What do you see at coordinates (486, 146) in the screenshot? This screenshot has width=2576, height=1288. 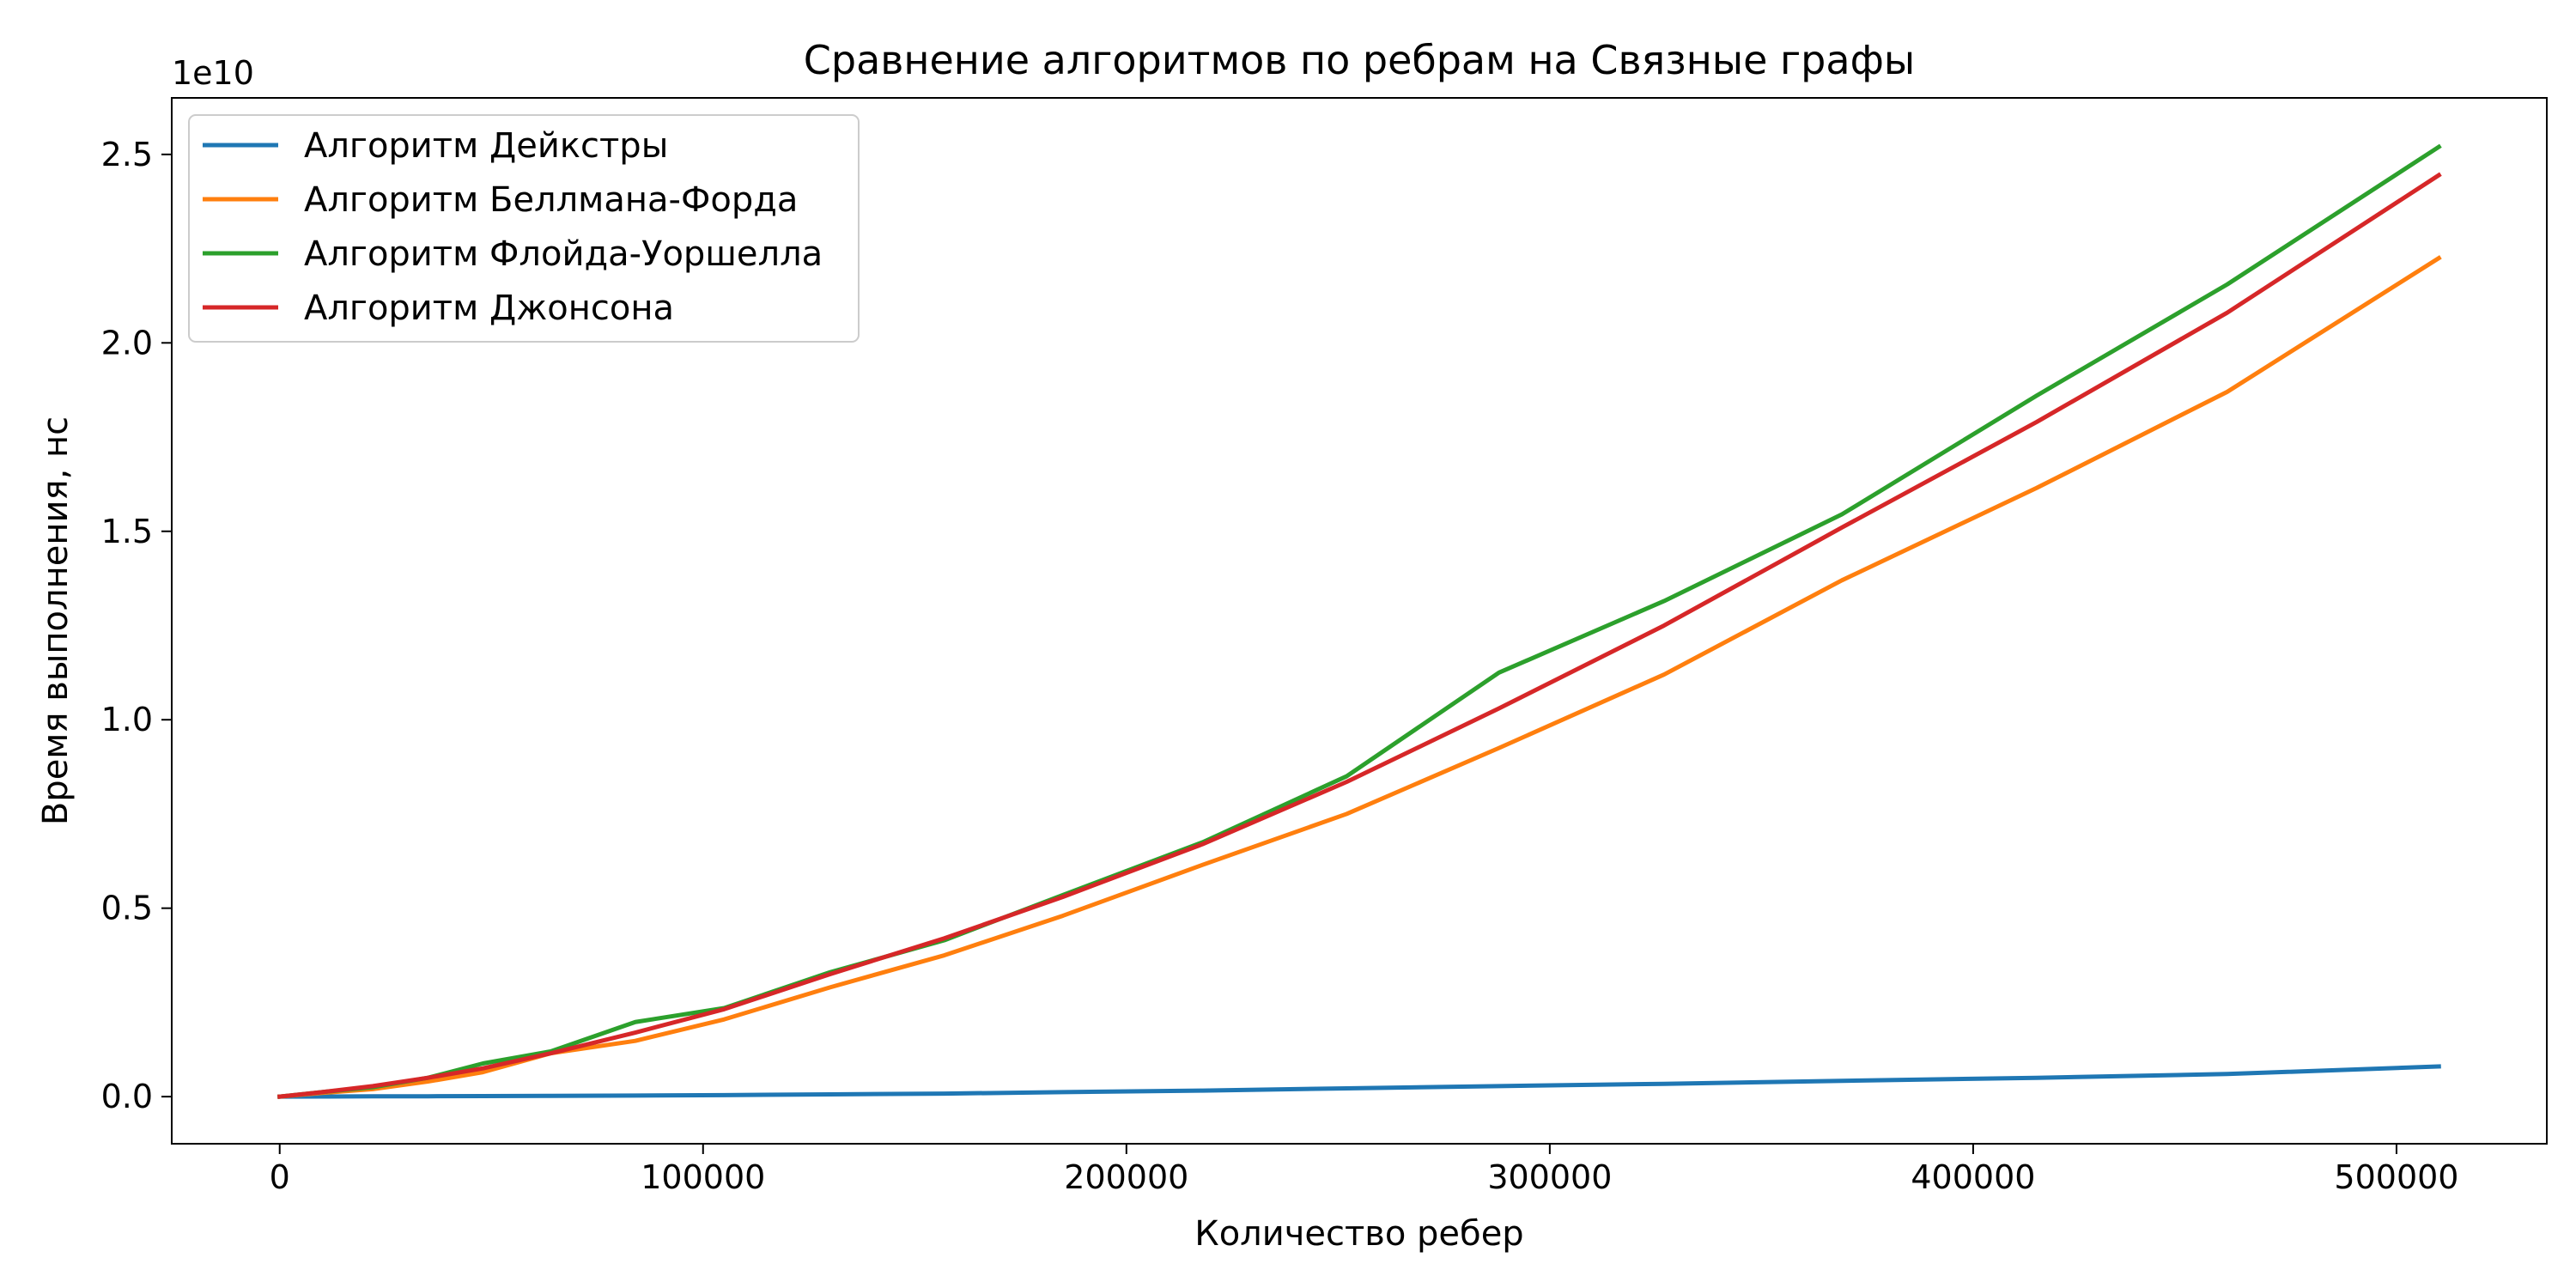 I see `legend-label-0: Алгоритм Дейкстры` at bounding box center [486, 146].